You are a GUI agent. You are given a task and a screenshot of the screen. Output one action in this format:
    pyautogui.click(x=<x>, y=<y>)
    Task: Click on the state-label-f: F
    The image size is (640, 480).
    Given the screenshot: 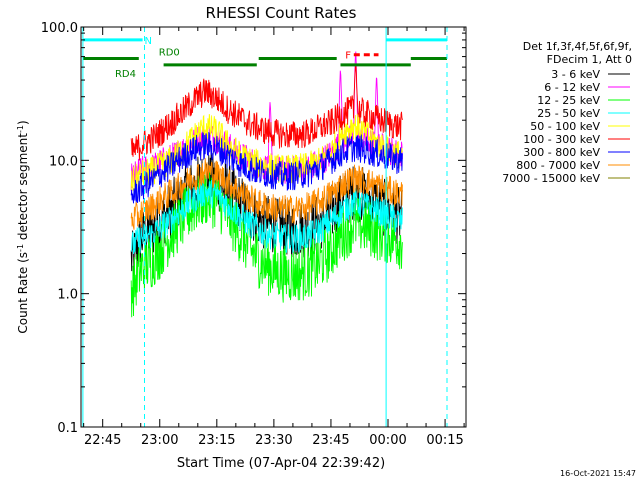 What is the action you would take?
    pyautogui.click(x=348, y=56)
    